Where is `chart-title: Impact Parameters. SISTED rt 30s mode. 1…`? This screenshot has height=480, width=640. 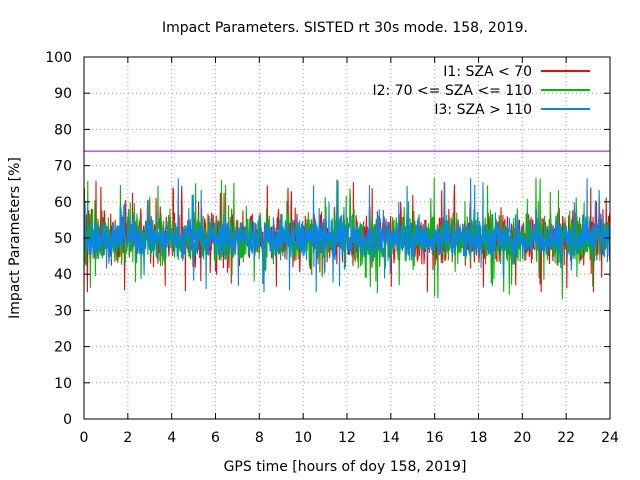
chart-title: Impact Parameters. SISTED rt 30s mode. 1… is located at coordinates (345, 28).